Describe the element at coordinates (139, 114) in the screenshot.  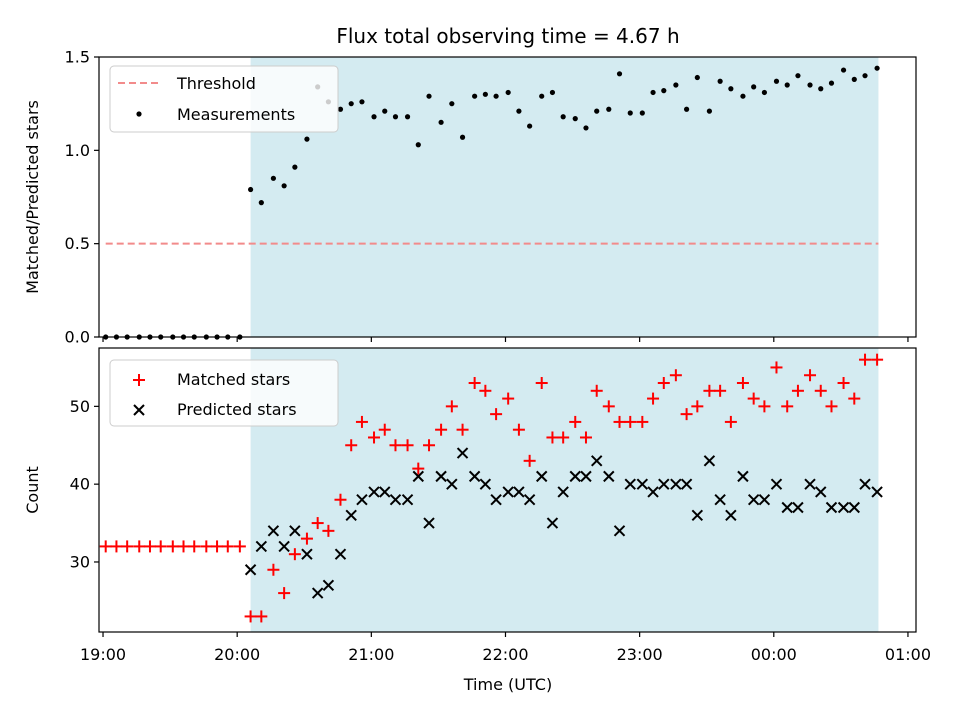
I see `legend-measurements-swatch` at that location.